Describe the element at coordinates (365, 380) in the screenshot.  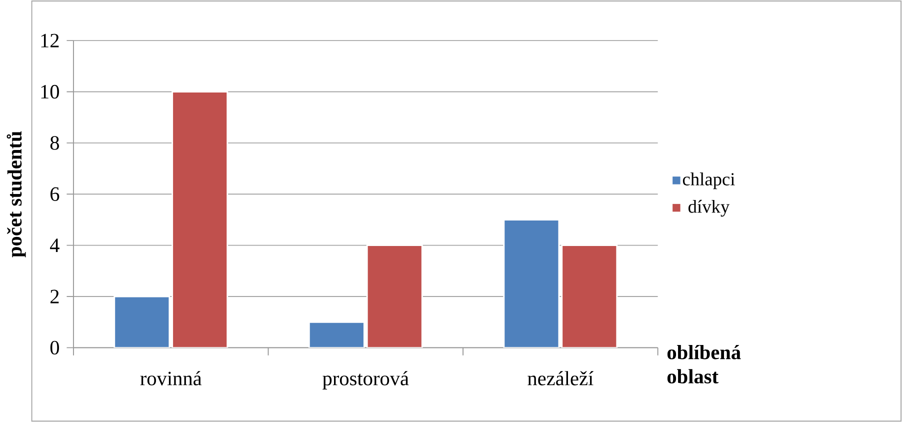
I see `x-tick-label: prostorová` at that location.